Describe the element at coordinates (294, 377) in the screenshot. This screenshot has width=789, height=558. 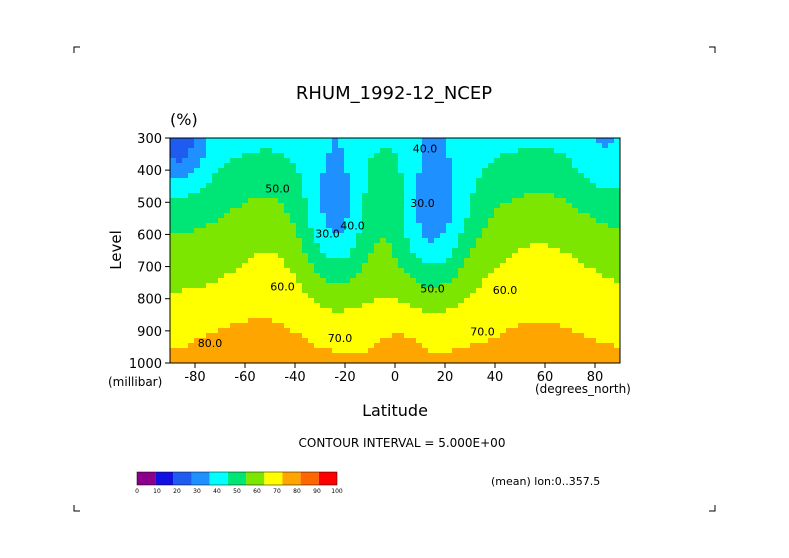
I see `x-tick-label: -40` at that location.